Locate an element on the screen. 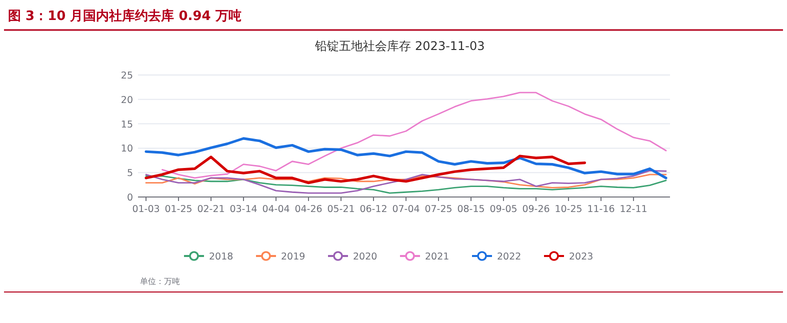 Image resolution: width=787 pixels, height=323 pixels. x-tick-label: 07-25 is located at coordinates (438, 209).